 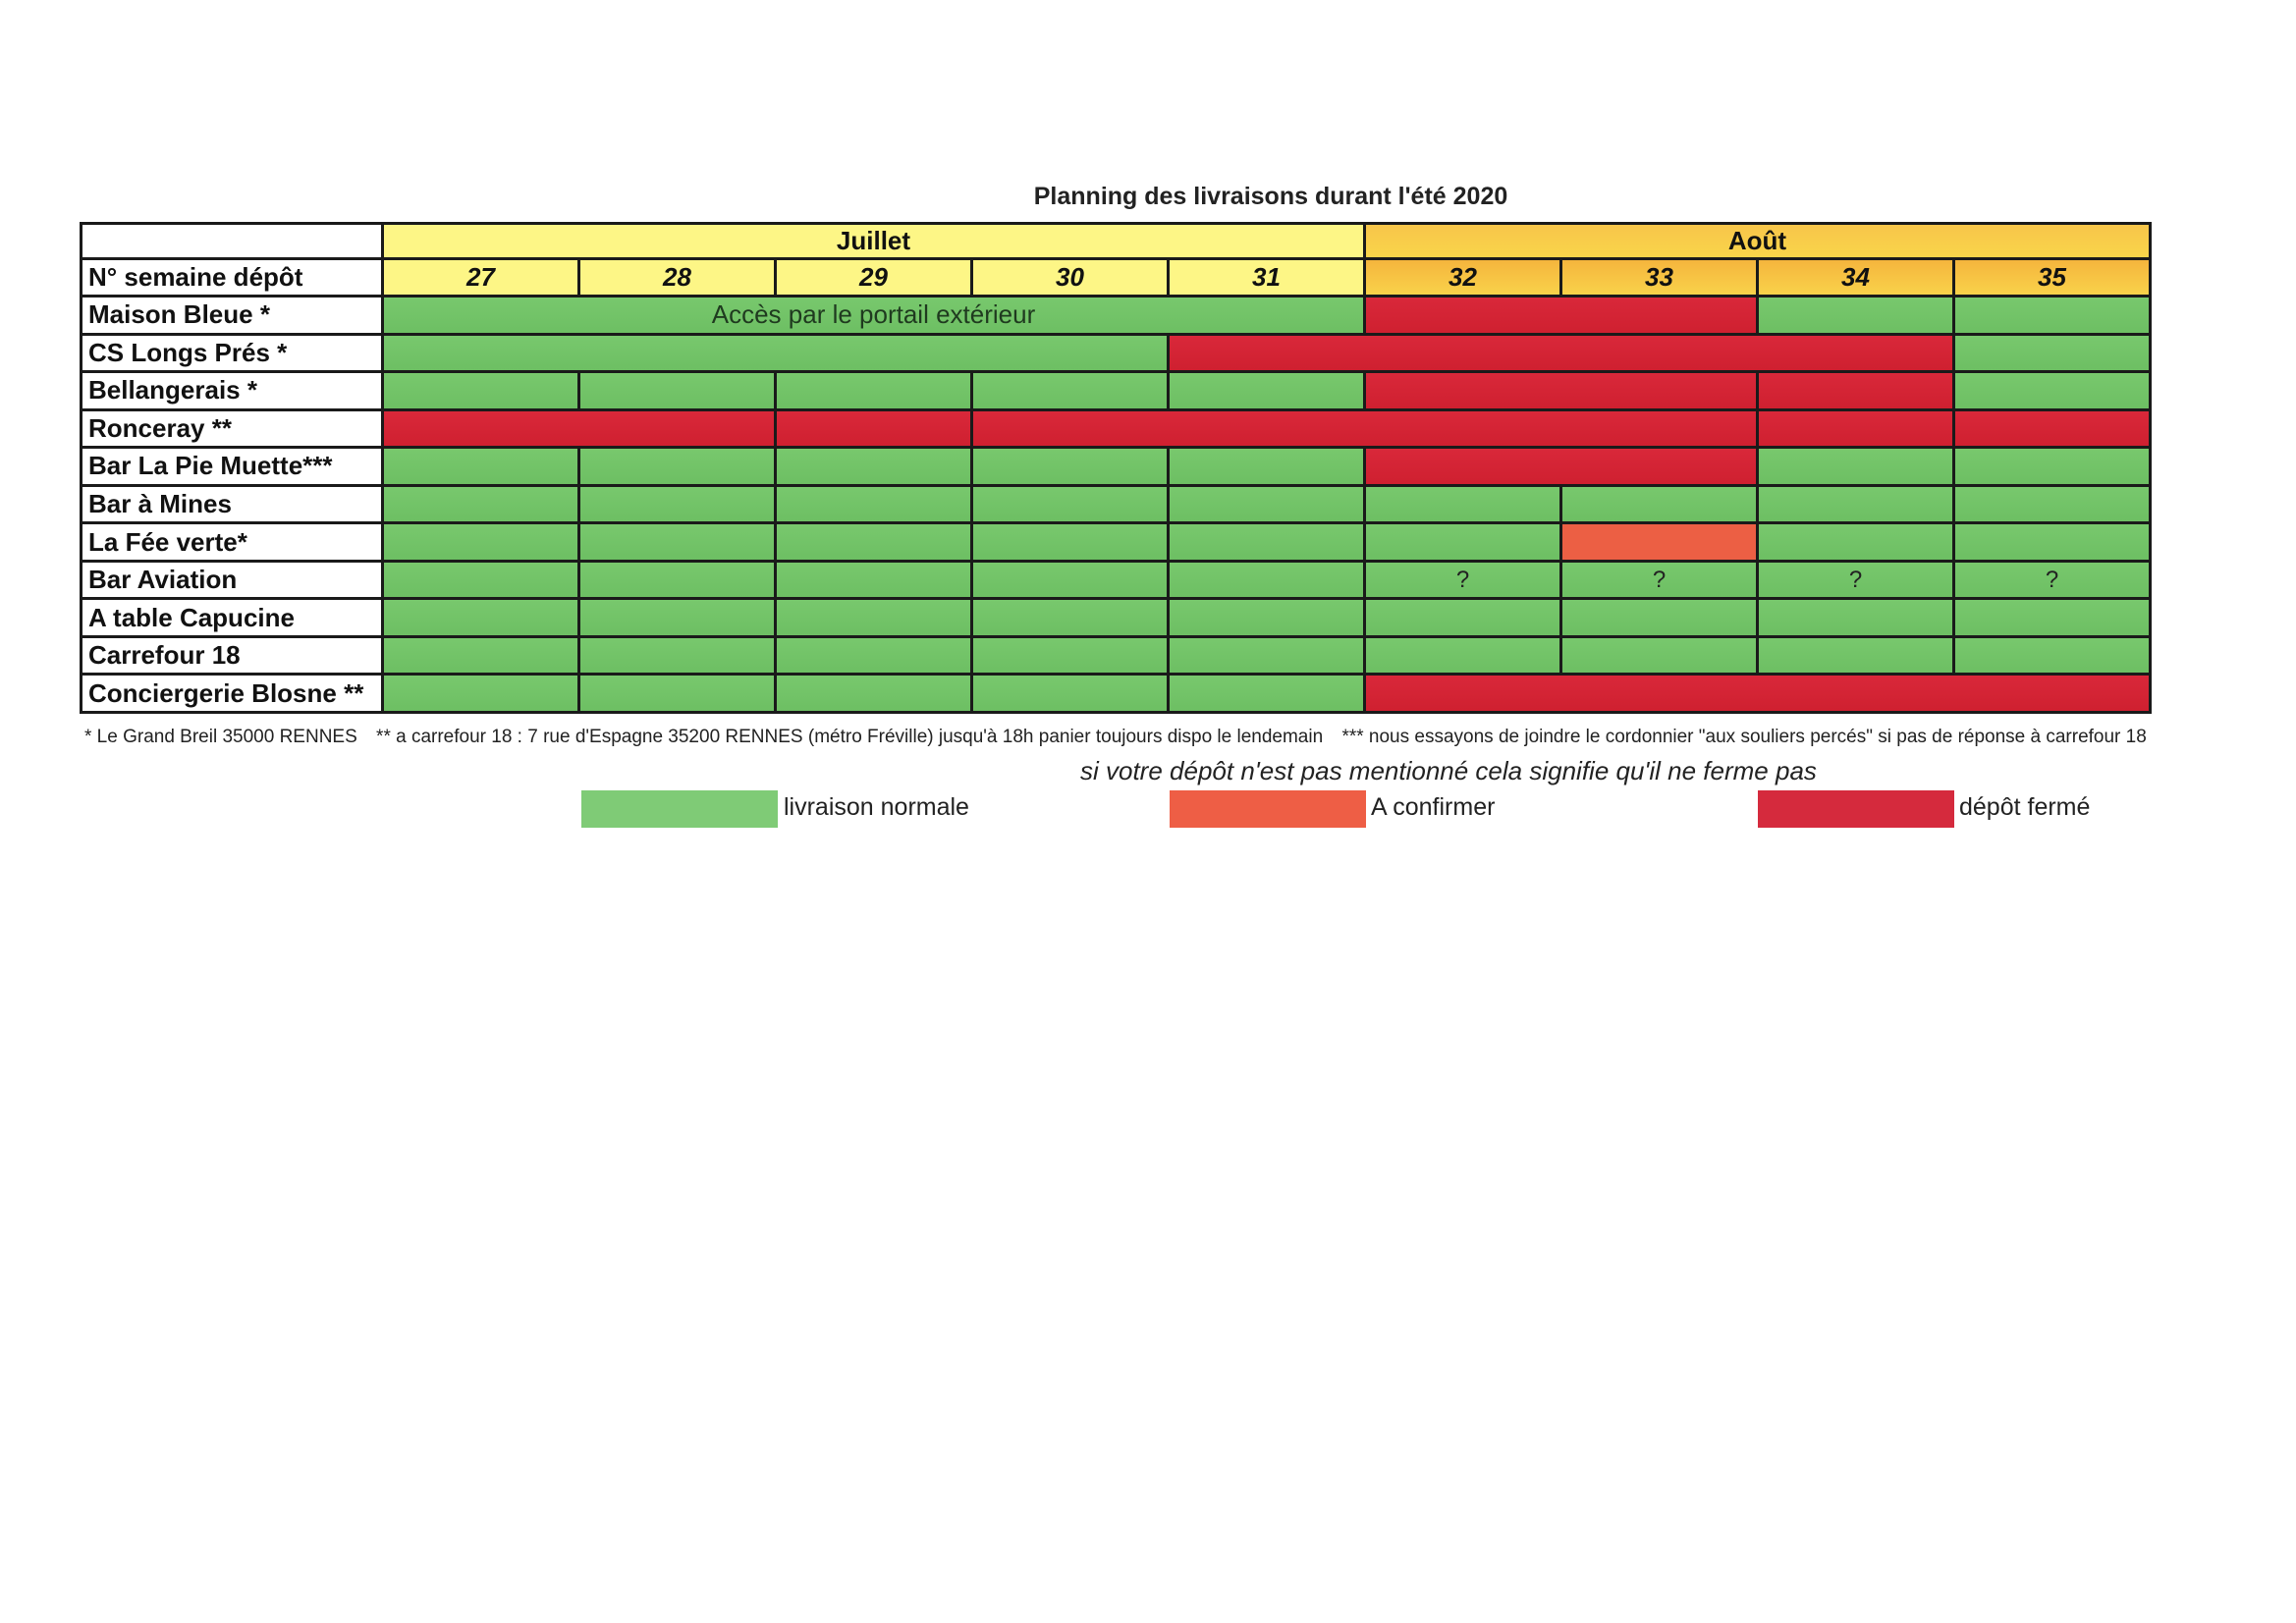 What do you see at coordinates (1464, 278) in the screenshot?
I see `week-header-32: 32` at bounding box center [1464, 278].